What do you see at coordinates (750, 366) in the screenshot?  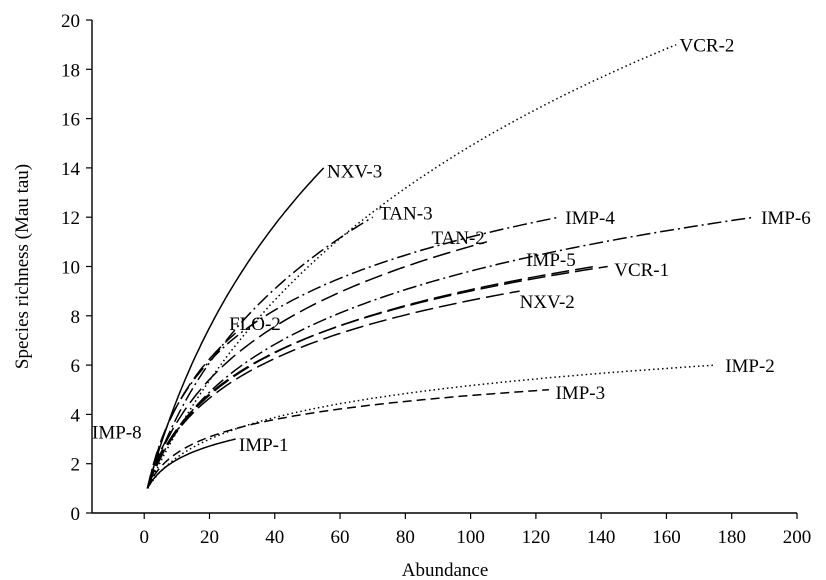 I see `series-label-imp-2: IMP-2` at bounding box center [750, 366].